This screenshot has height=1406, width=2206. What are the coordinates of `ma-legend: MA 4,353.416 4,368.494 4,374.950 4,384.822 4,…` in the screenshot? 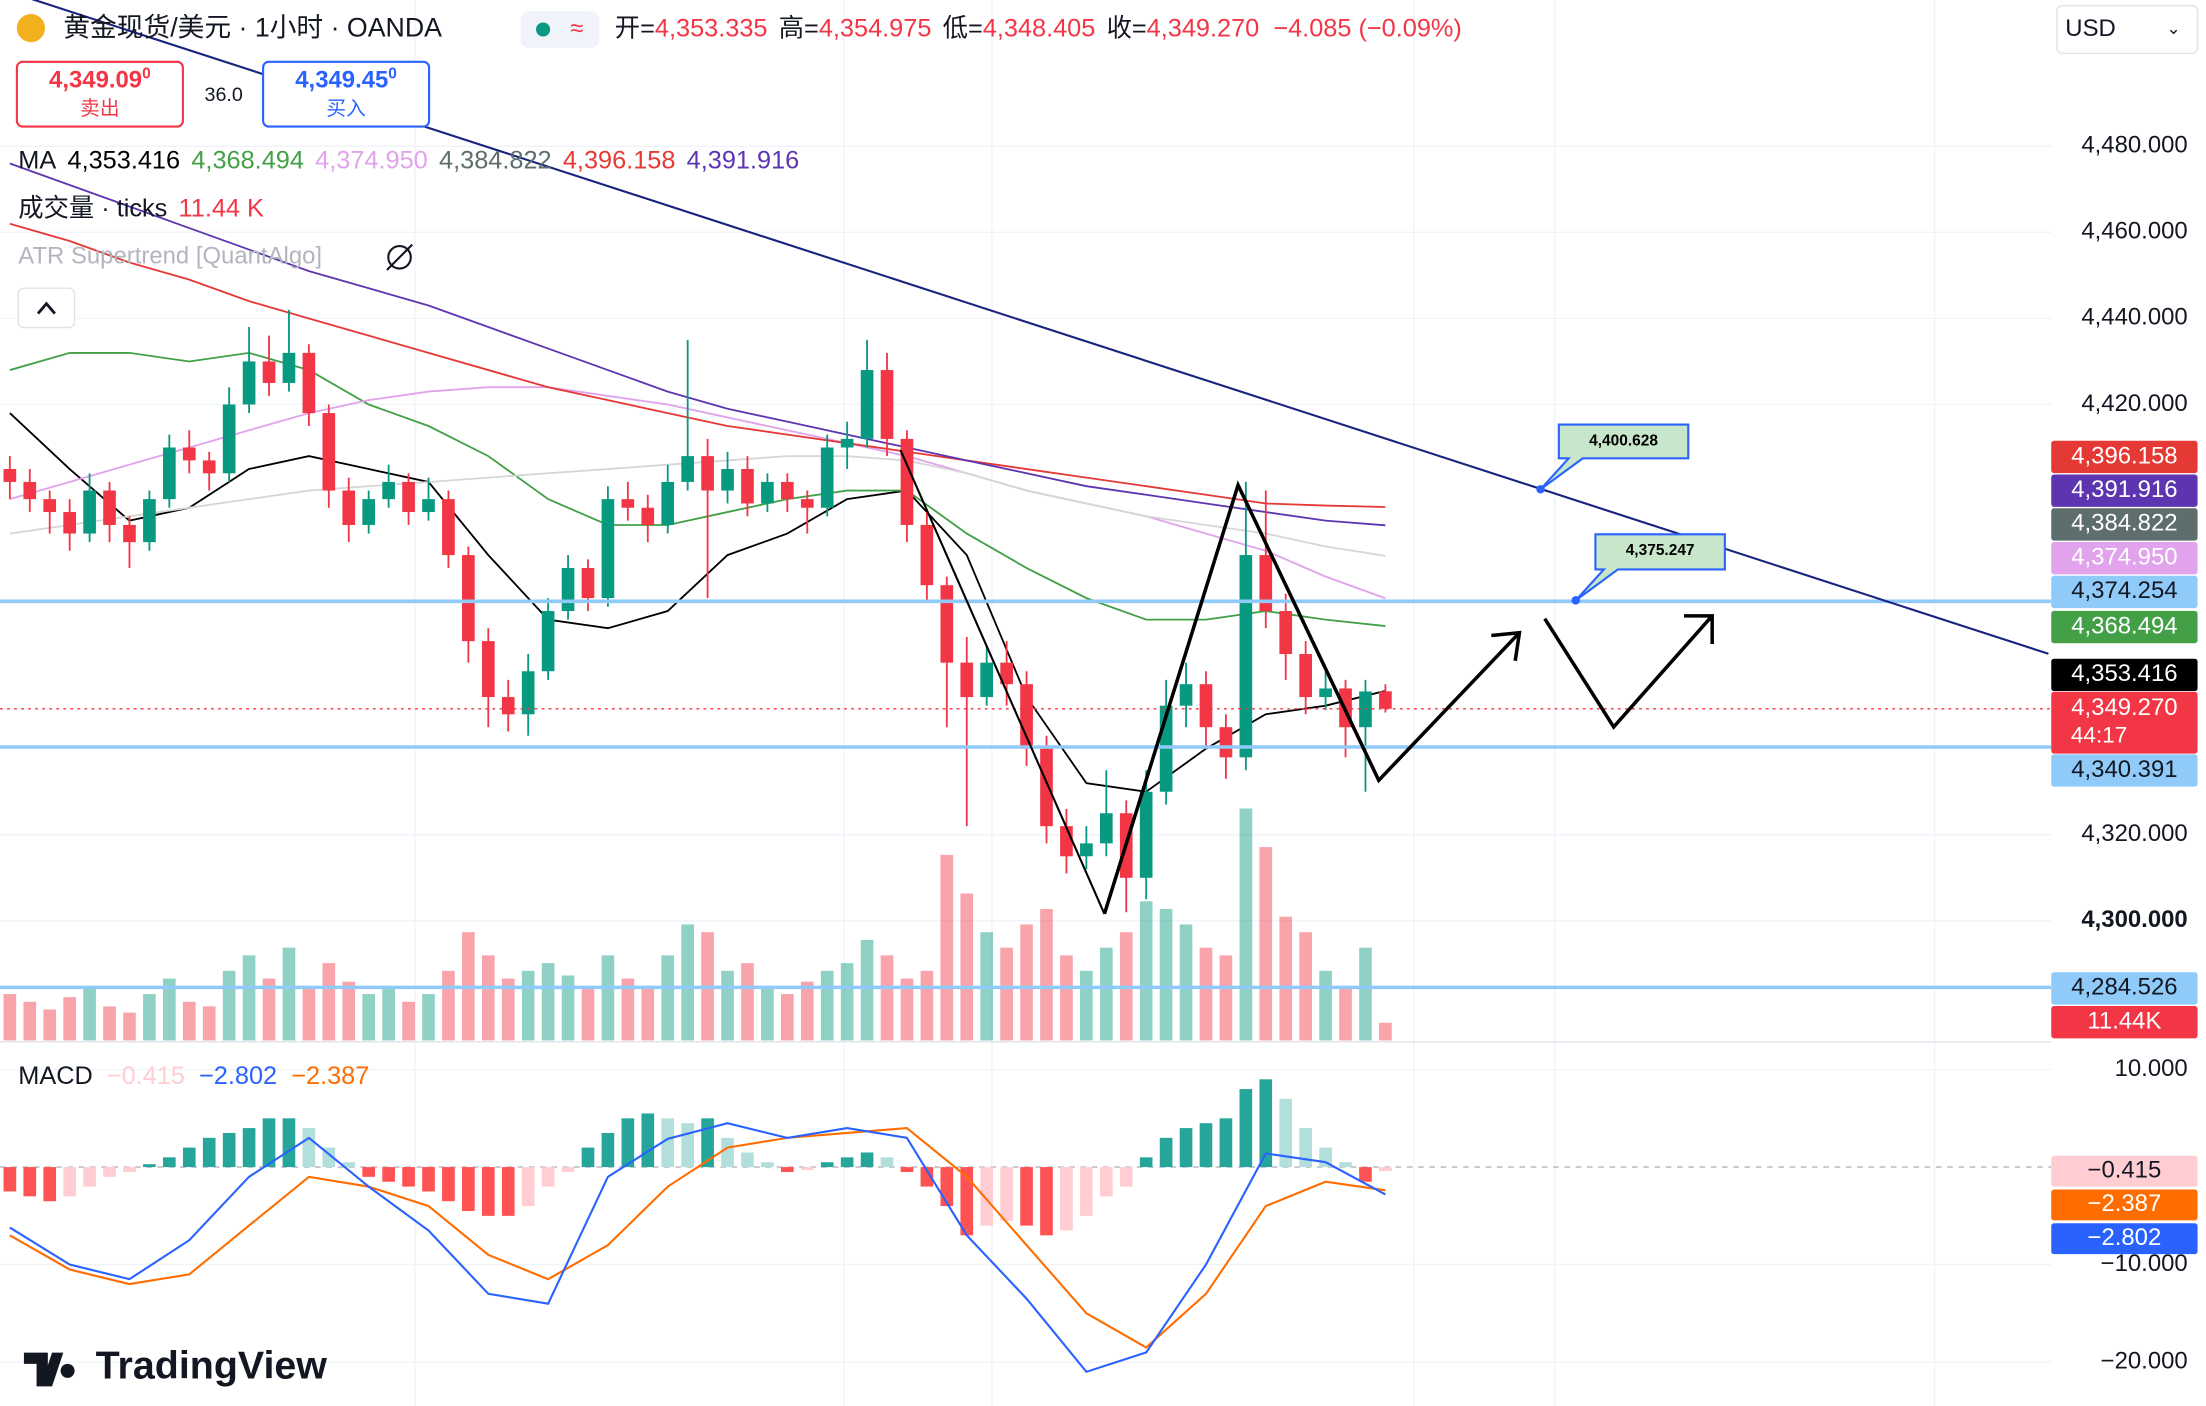 It's located at (408, 160).